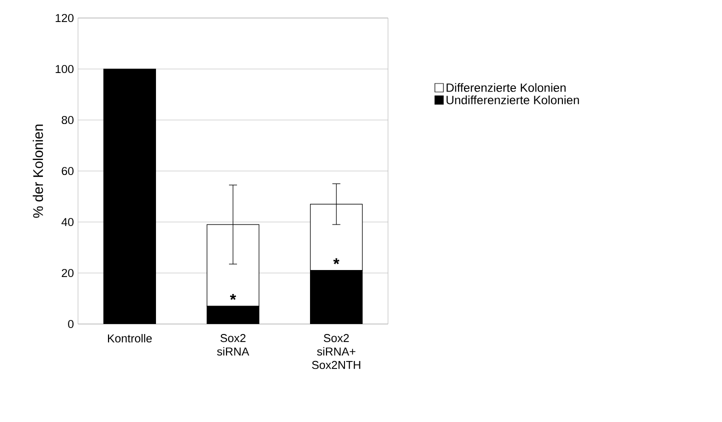 Image resolution: width=722 pixels, height=422 pixels. What do you see at coordinates (68, 273) in the screenshot?
I see `y-tick-label: 20` at bounding box center [68, 273].